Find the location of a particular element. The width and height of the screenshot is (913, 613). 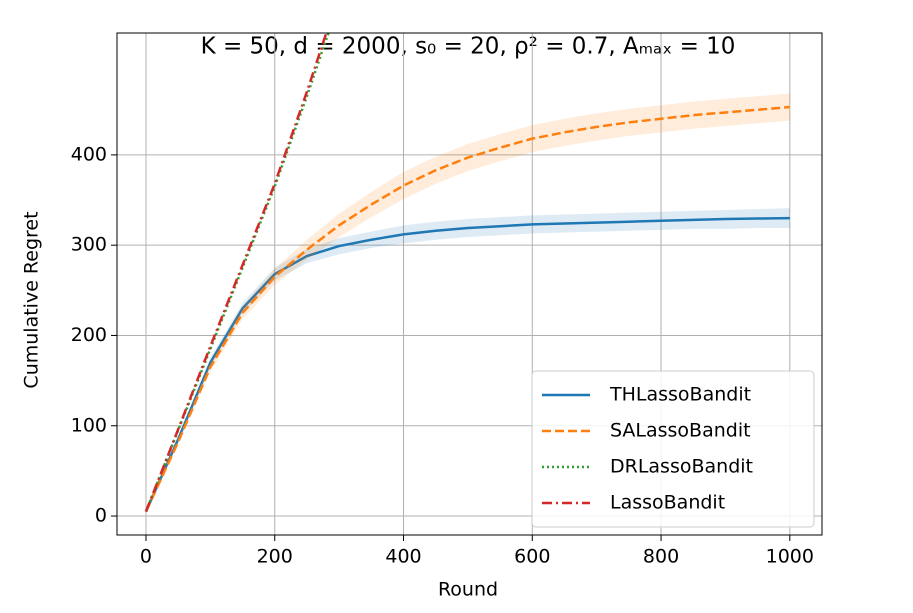

y-tick-label: 100 is located at coordinates (89, 425).